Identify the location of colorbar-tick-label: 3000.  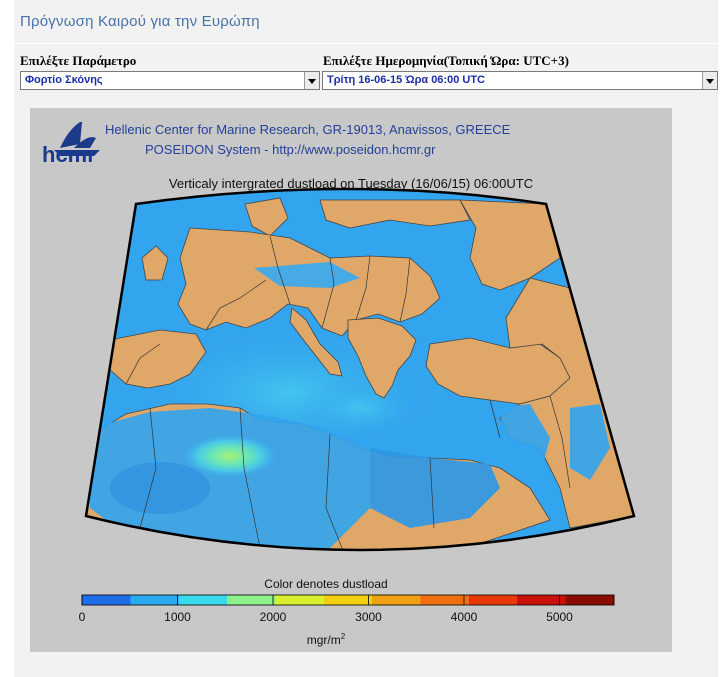
(368, 617).